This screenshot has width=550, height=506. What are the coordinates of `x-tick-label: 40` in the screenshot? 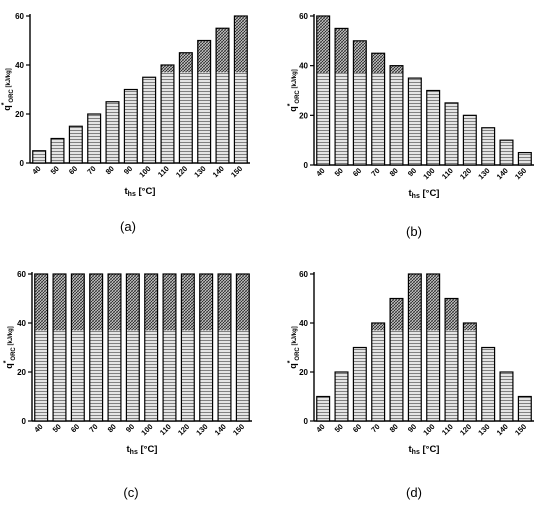 It's located at (320, 428).